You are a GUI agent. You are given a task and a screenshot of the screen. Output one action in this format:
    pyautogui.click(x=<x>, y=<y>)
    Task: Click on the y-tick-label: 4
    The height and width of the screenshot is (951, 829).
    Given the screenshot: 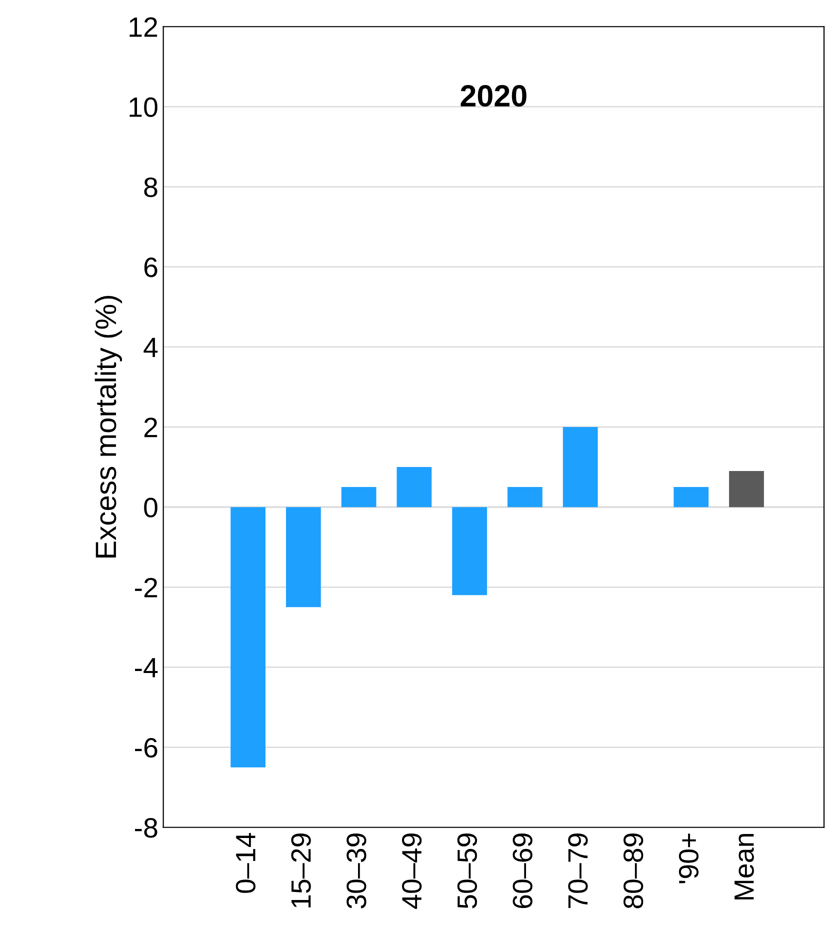 What is the action you would take?
    pyautogui.click(x=151, y=347)
    